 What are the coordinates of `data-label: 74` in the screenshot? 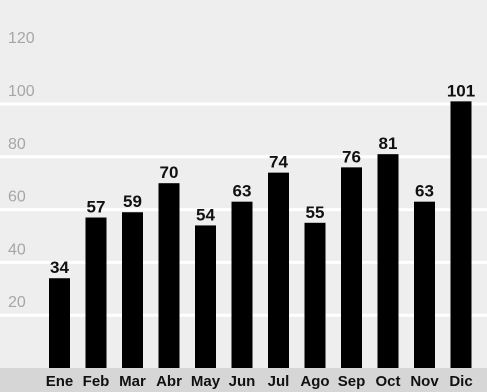 It's located at (278, 162).